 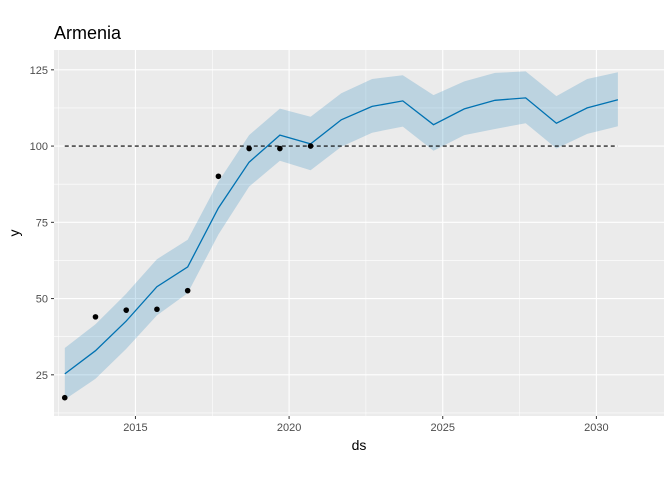 I want to click on x-axis-title: ds, so click(x=359, y=445).